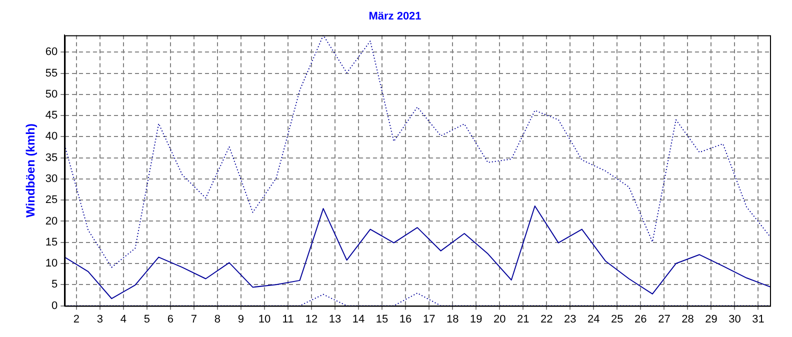 The height and width of the screenshot is (337, 792). I want to click on x-tick-label: 16, so click(405, 319).